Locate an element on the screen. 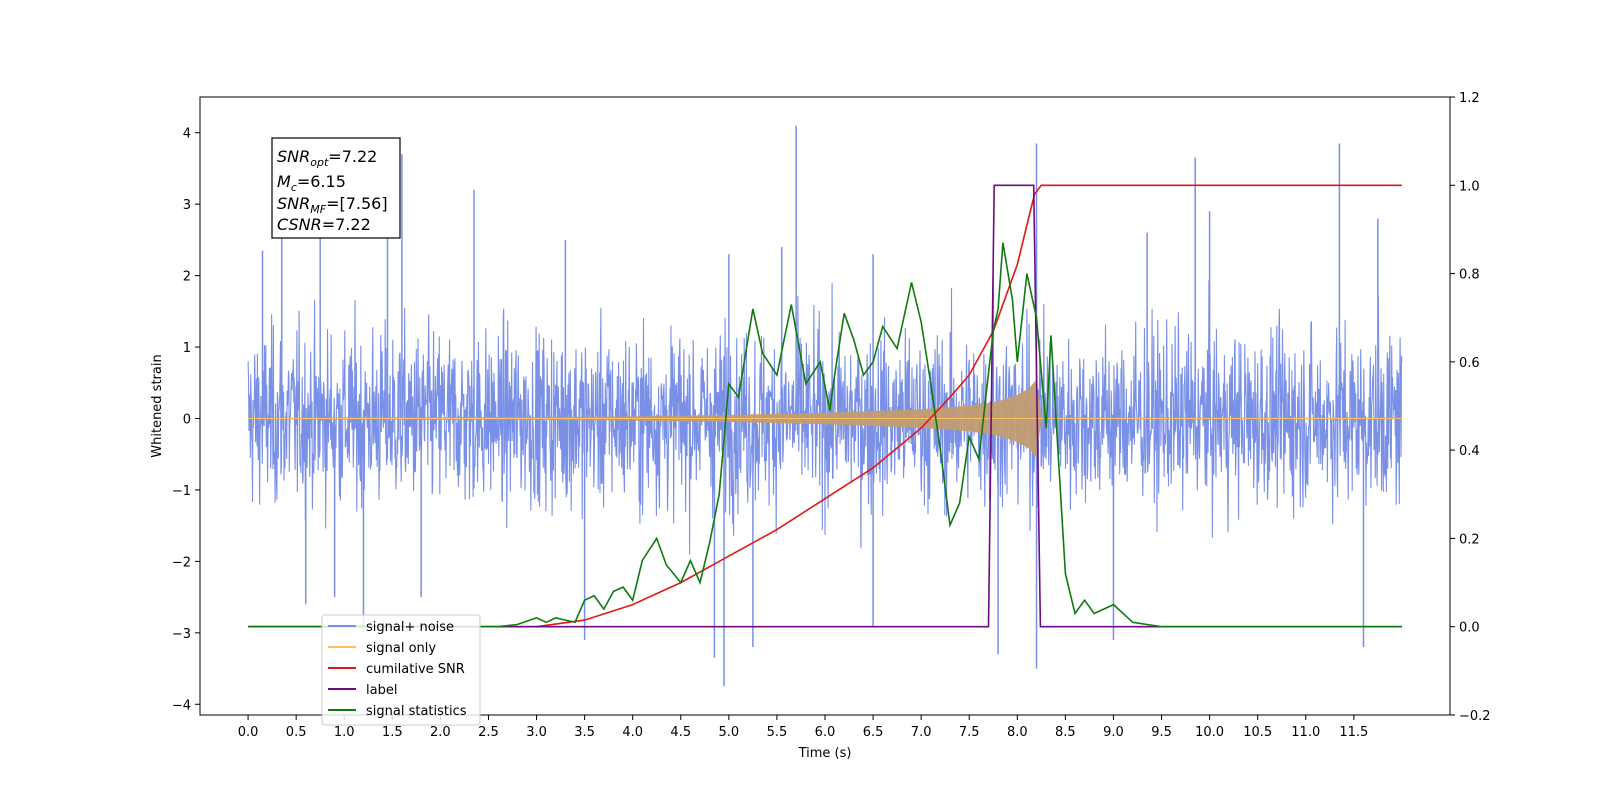  x-tick-label: 8.0 is located at coordinates (1017, 732).